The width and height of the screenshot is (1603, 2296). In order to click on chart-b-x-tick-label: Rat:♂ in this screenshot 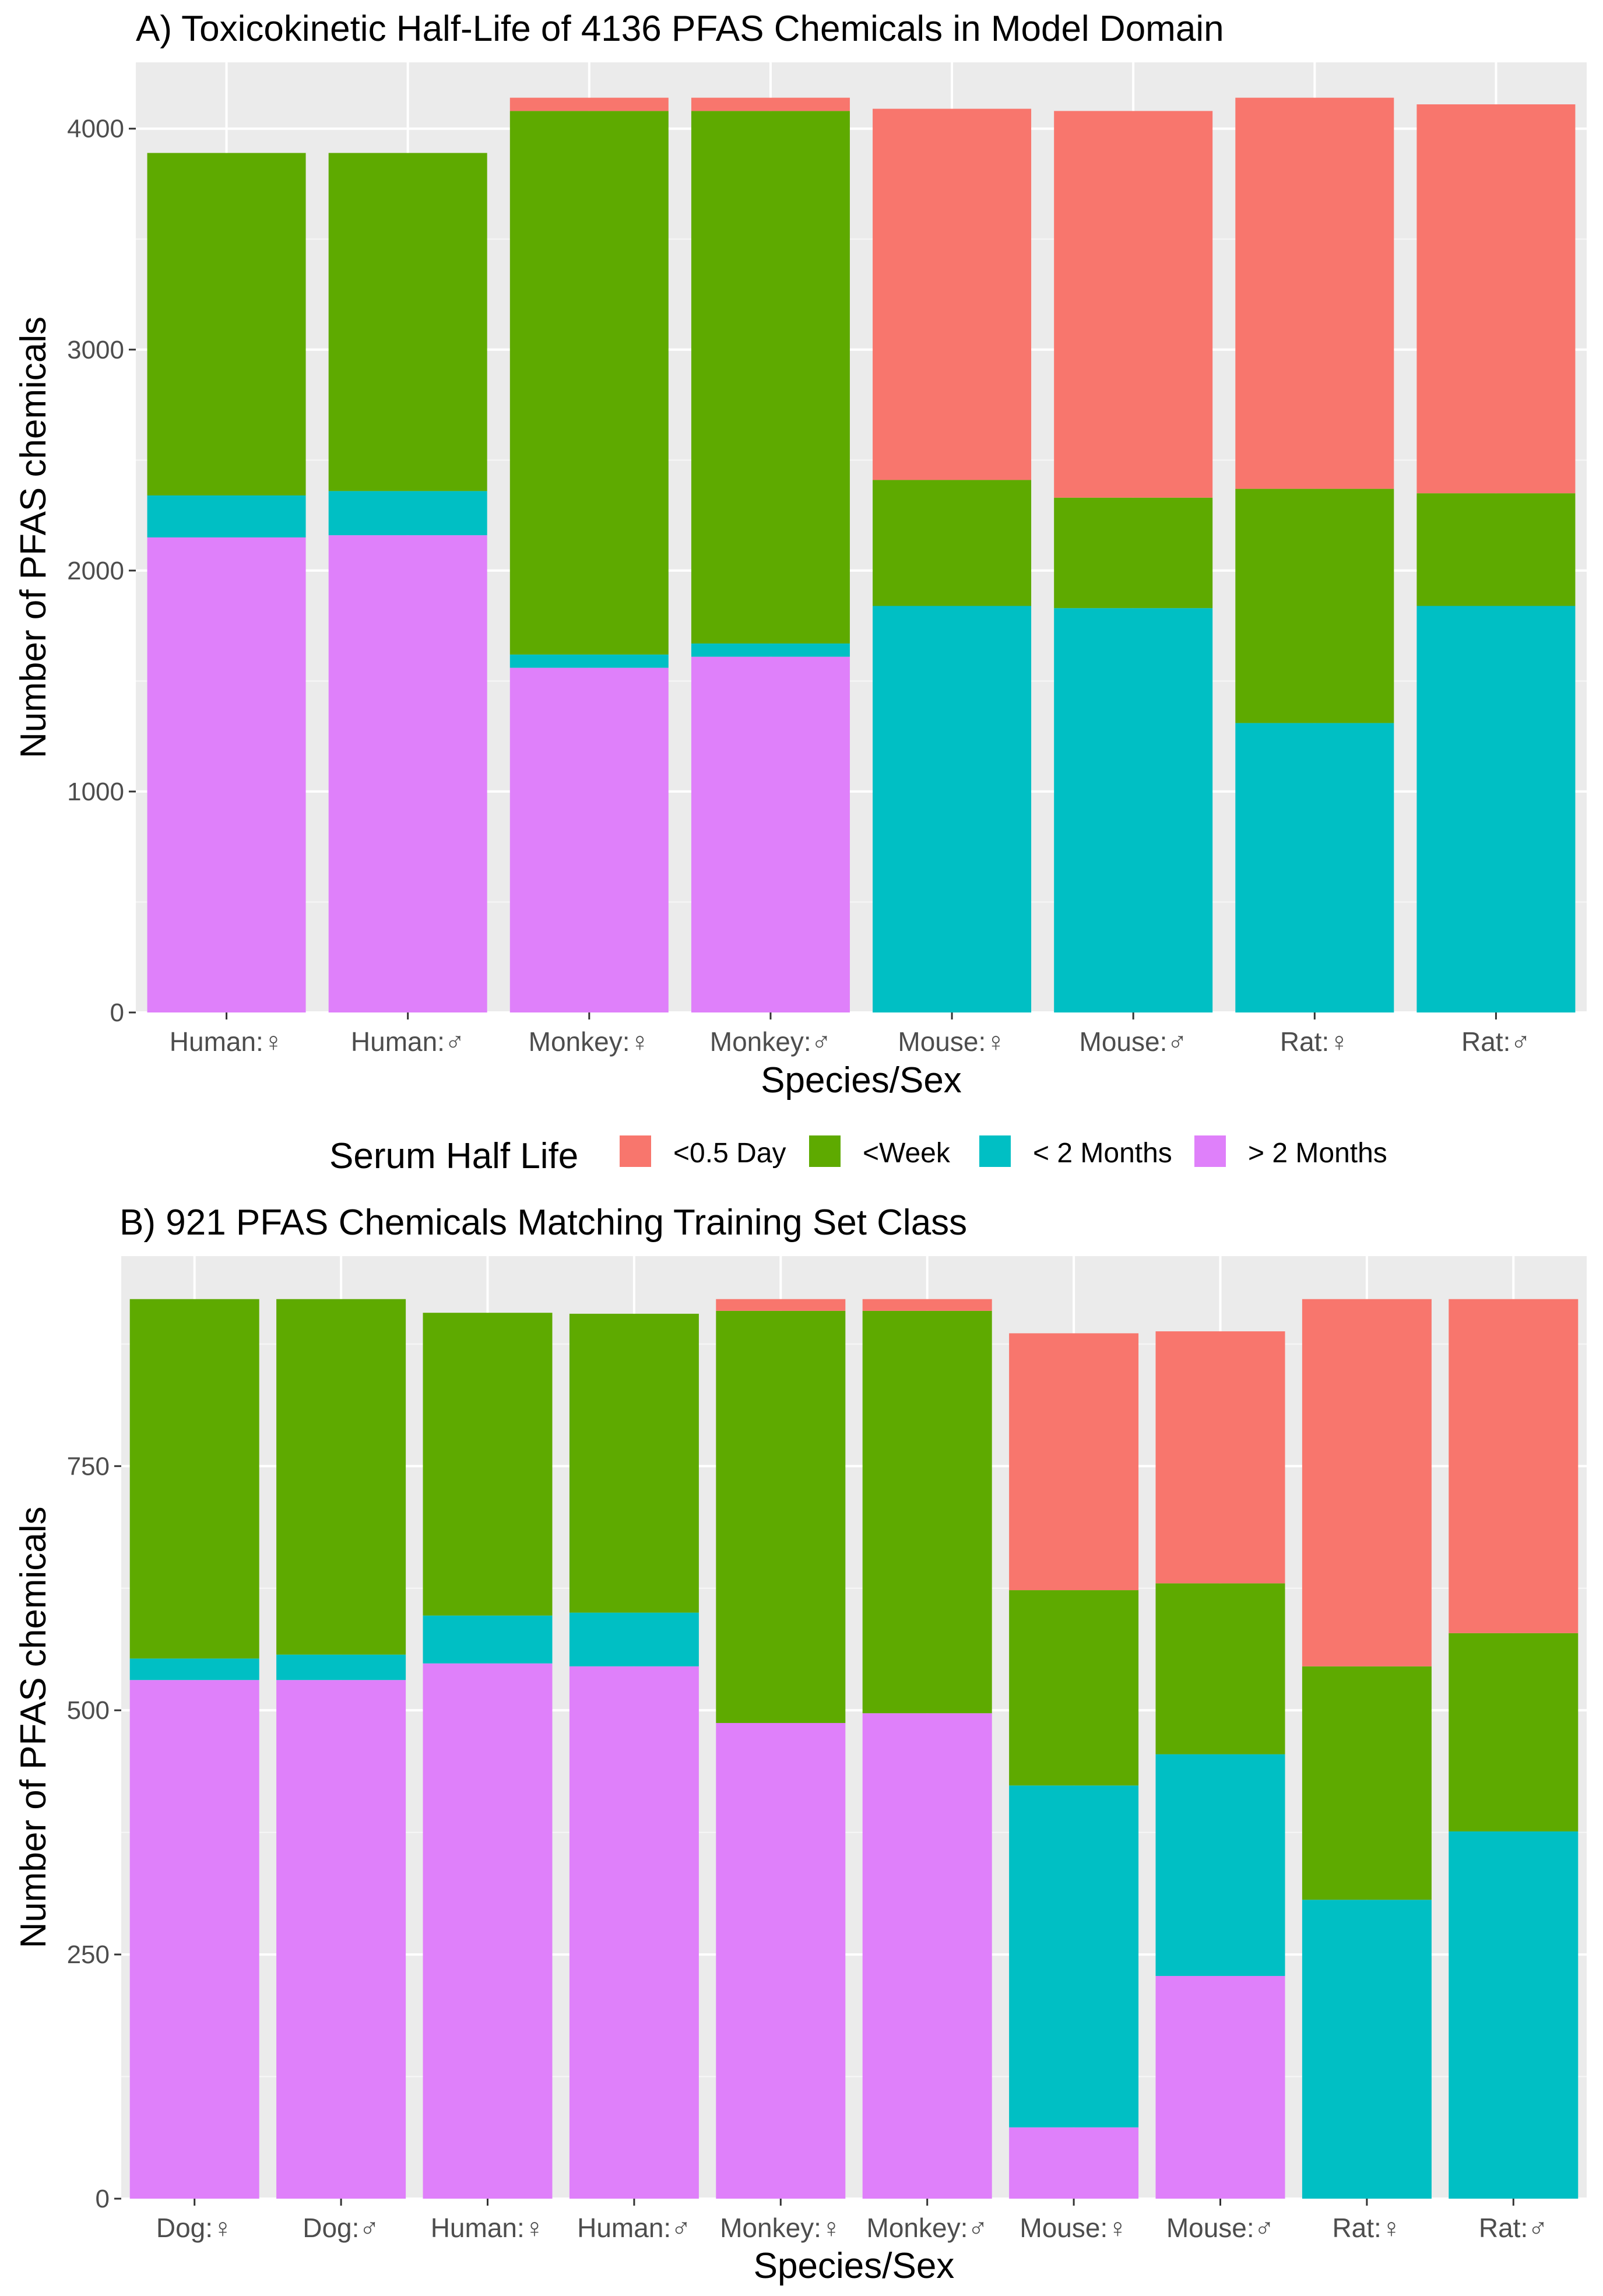, I will do `click(1514, 2228)`.